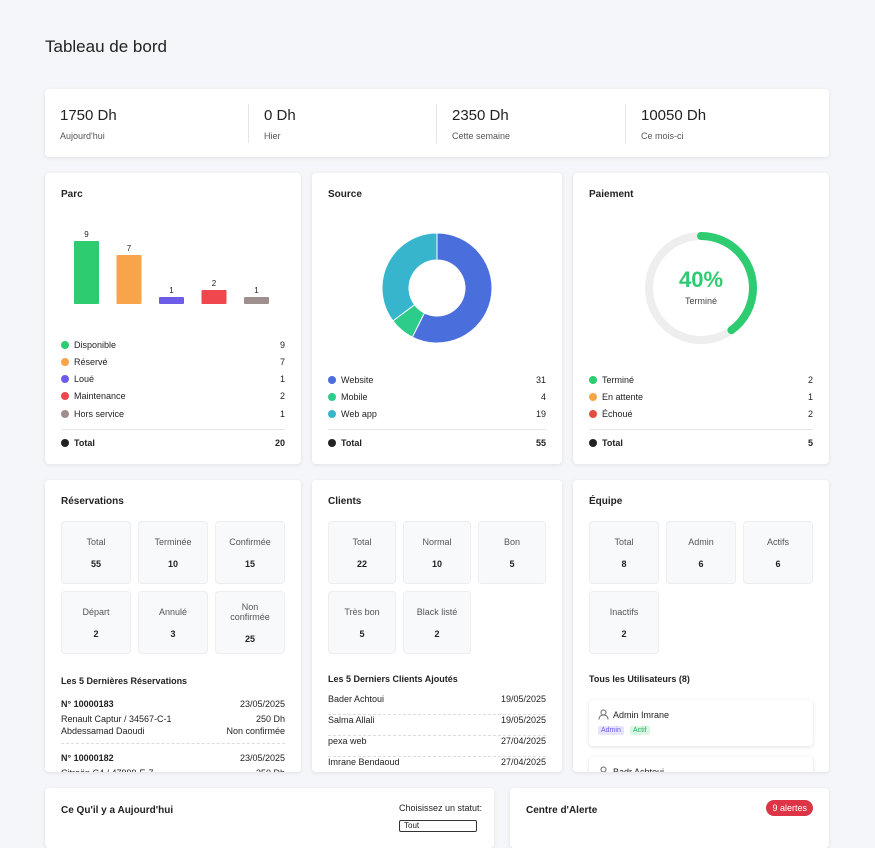 This screenshot has height=848, width=875. Describe the element at coordinates (250, 552) in the screenshot. I see `stat-box: Confirmée 15` at that location.